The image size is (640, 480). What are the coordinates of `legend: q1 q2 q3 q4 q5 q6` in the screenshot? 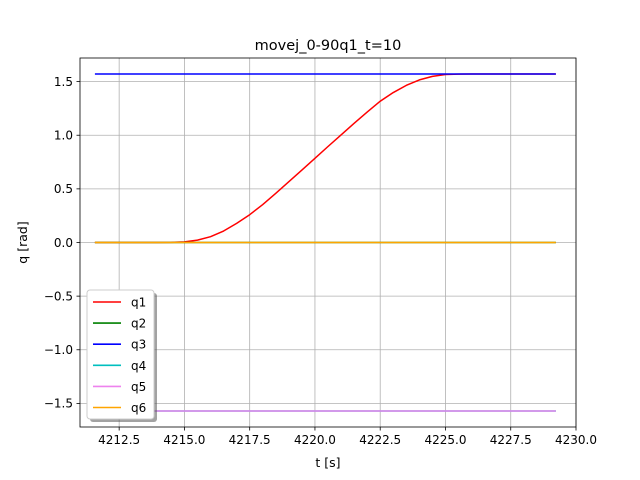 It's located at (121, 355).